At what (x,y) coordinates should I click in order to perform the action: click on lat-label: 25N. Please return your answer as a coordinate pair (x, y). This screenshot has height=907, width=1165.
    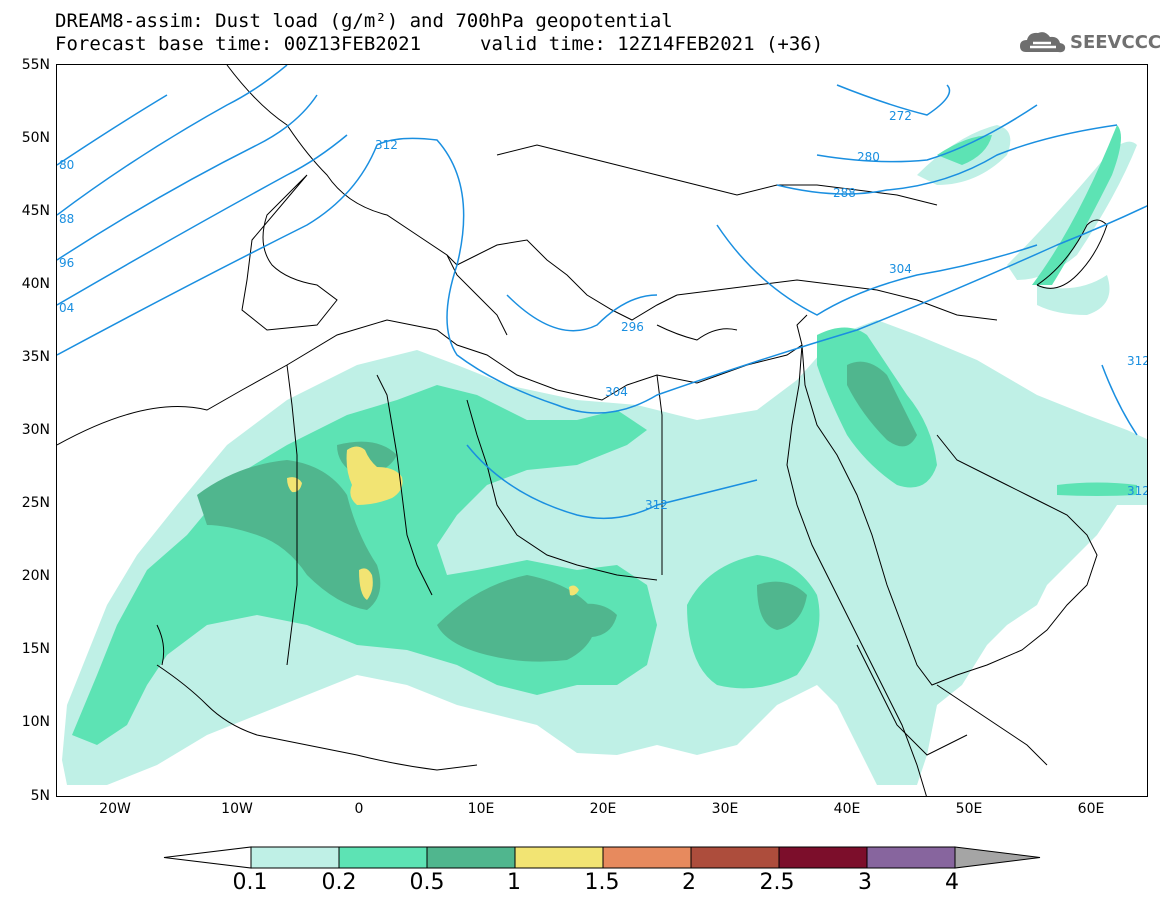
    Looking at the image, I should click on (35, 503).